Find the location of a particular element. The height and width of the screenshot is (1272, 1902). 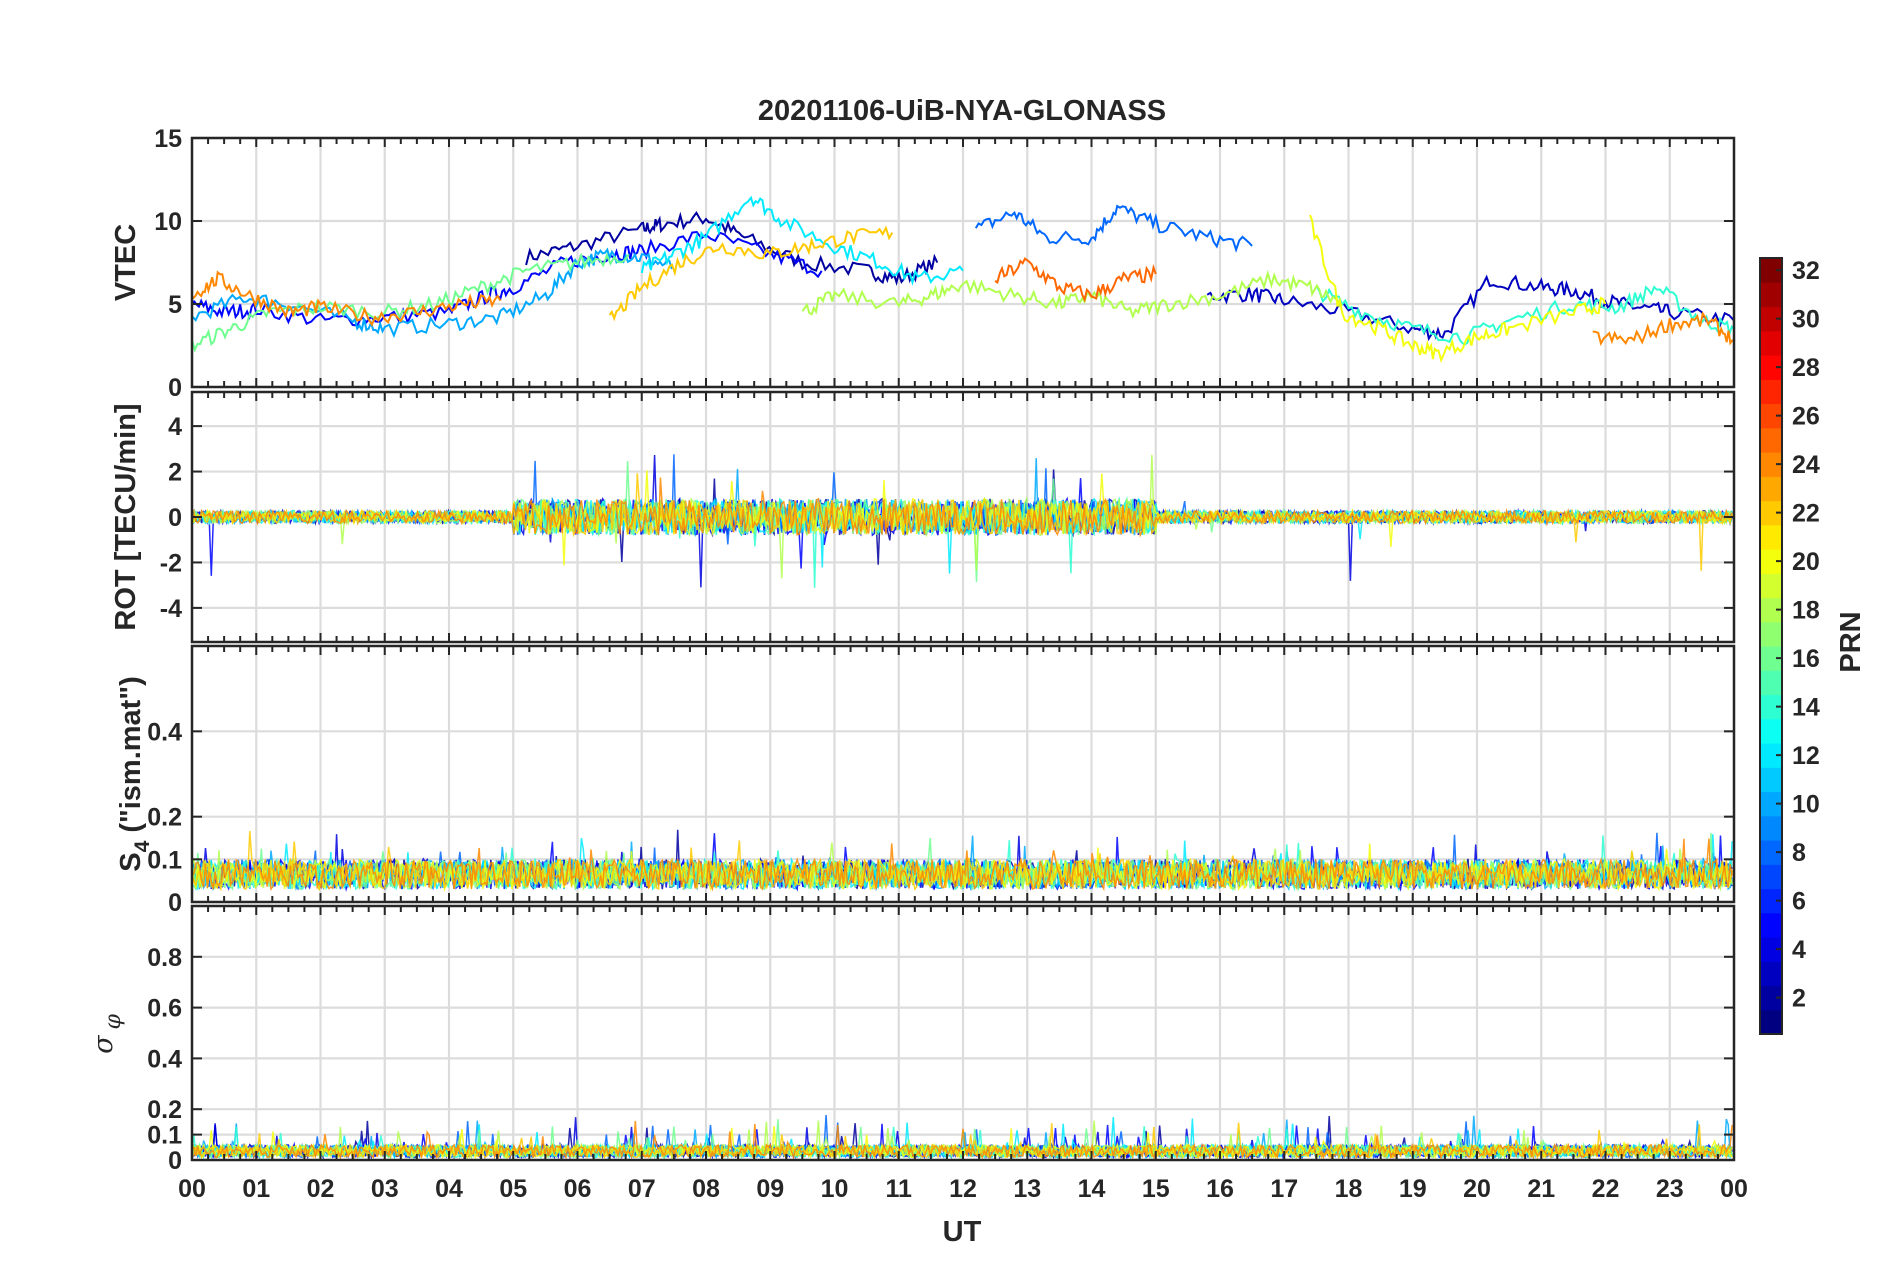

colorbar-tick-label: 4 is located at coordinates (1799, 950).